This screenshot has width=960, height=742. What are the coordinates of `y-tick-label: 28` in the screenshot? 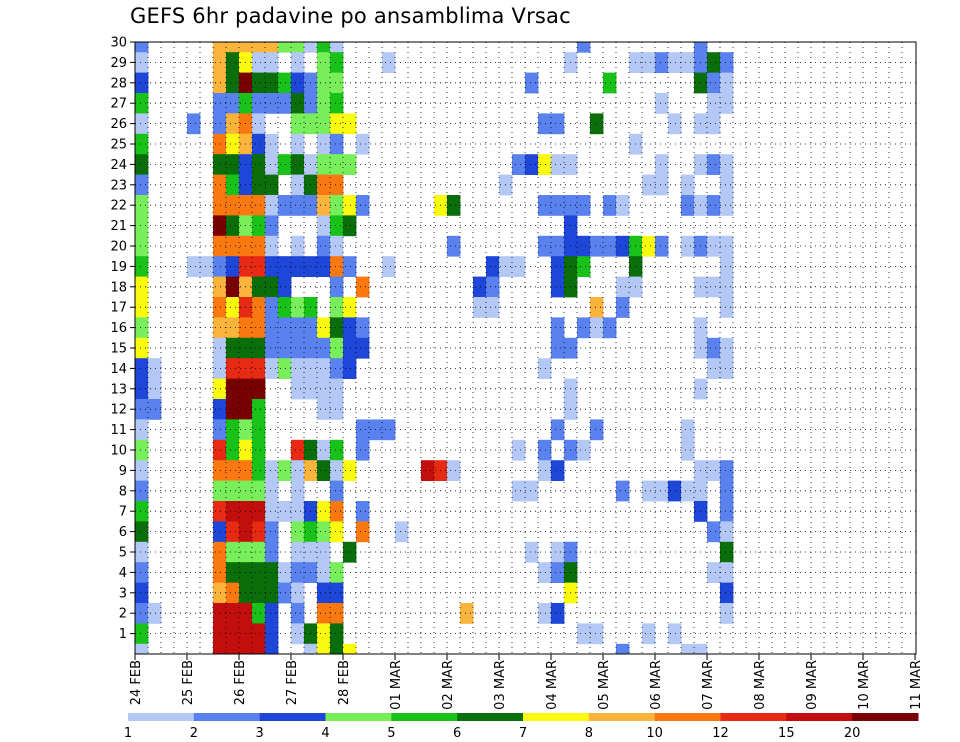 It's located at (118, 83).